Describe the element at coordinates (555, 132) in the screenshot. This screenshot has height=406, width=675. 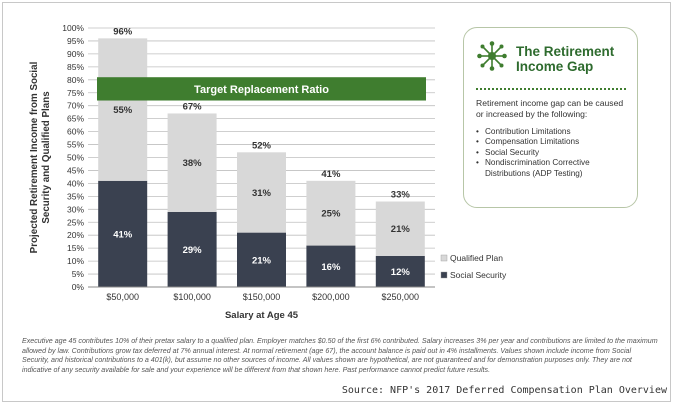
I see `card-list-item: Contribution Limitations` at that location.